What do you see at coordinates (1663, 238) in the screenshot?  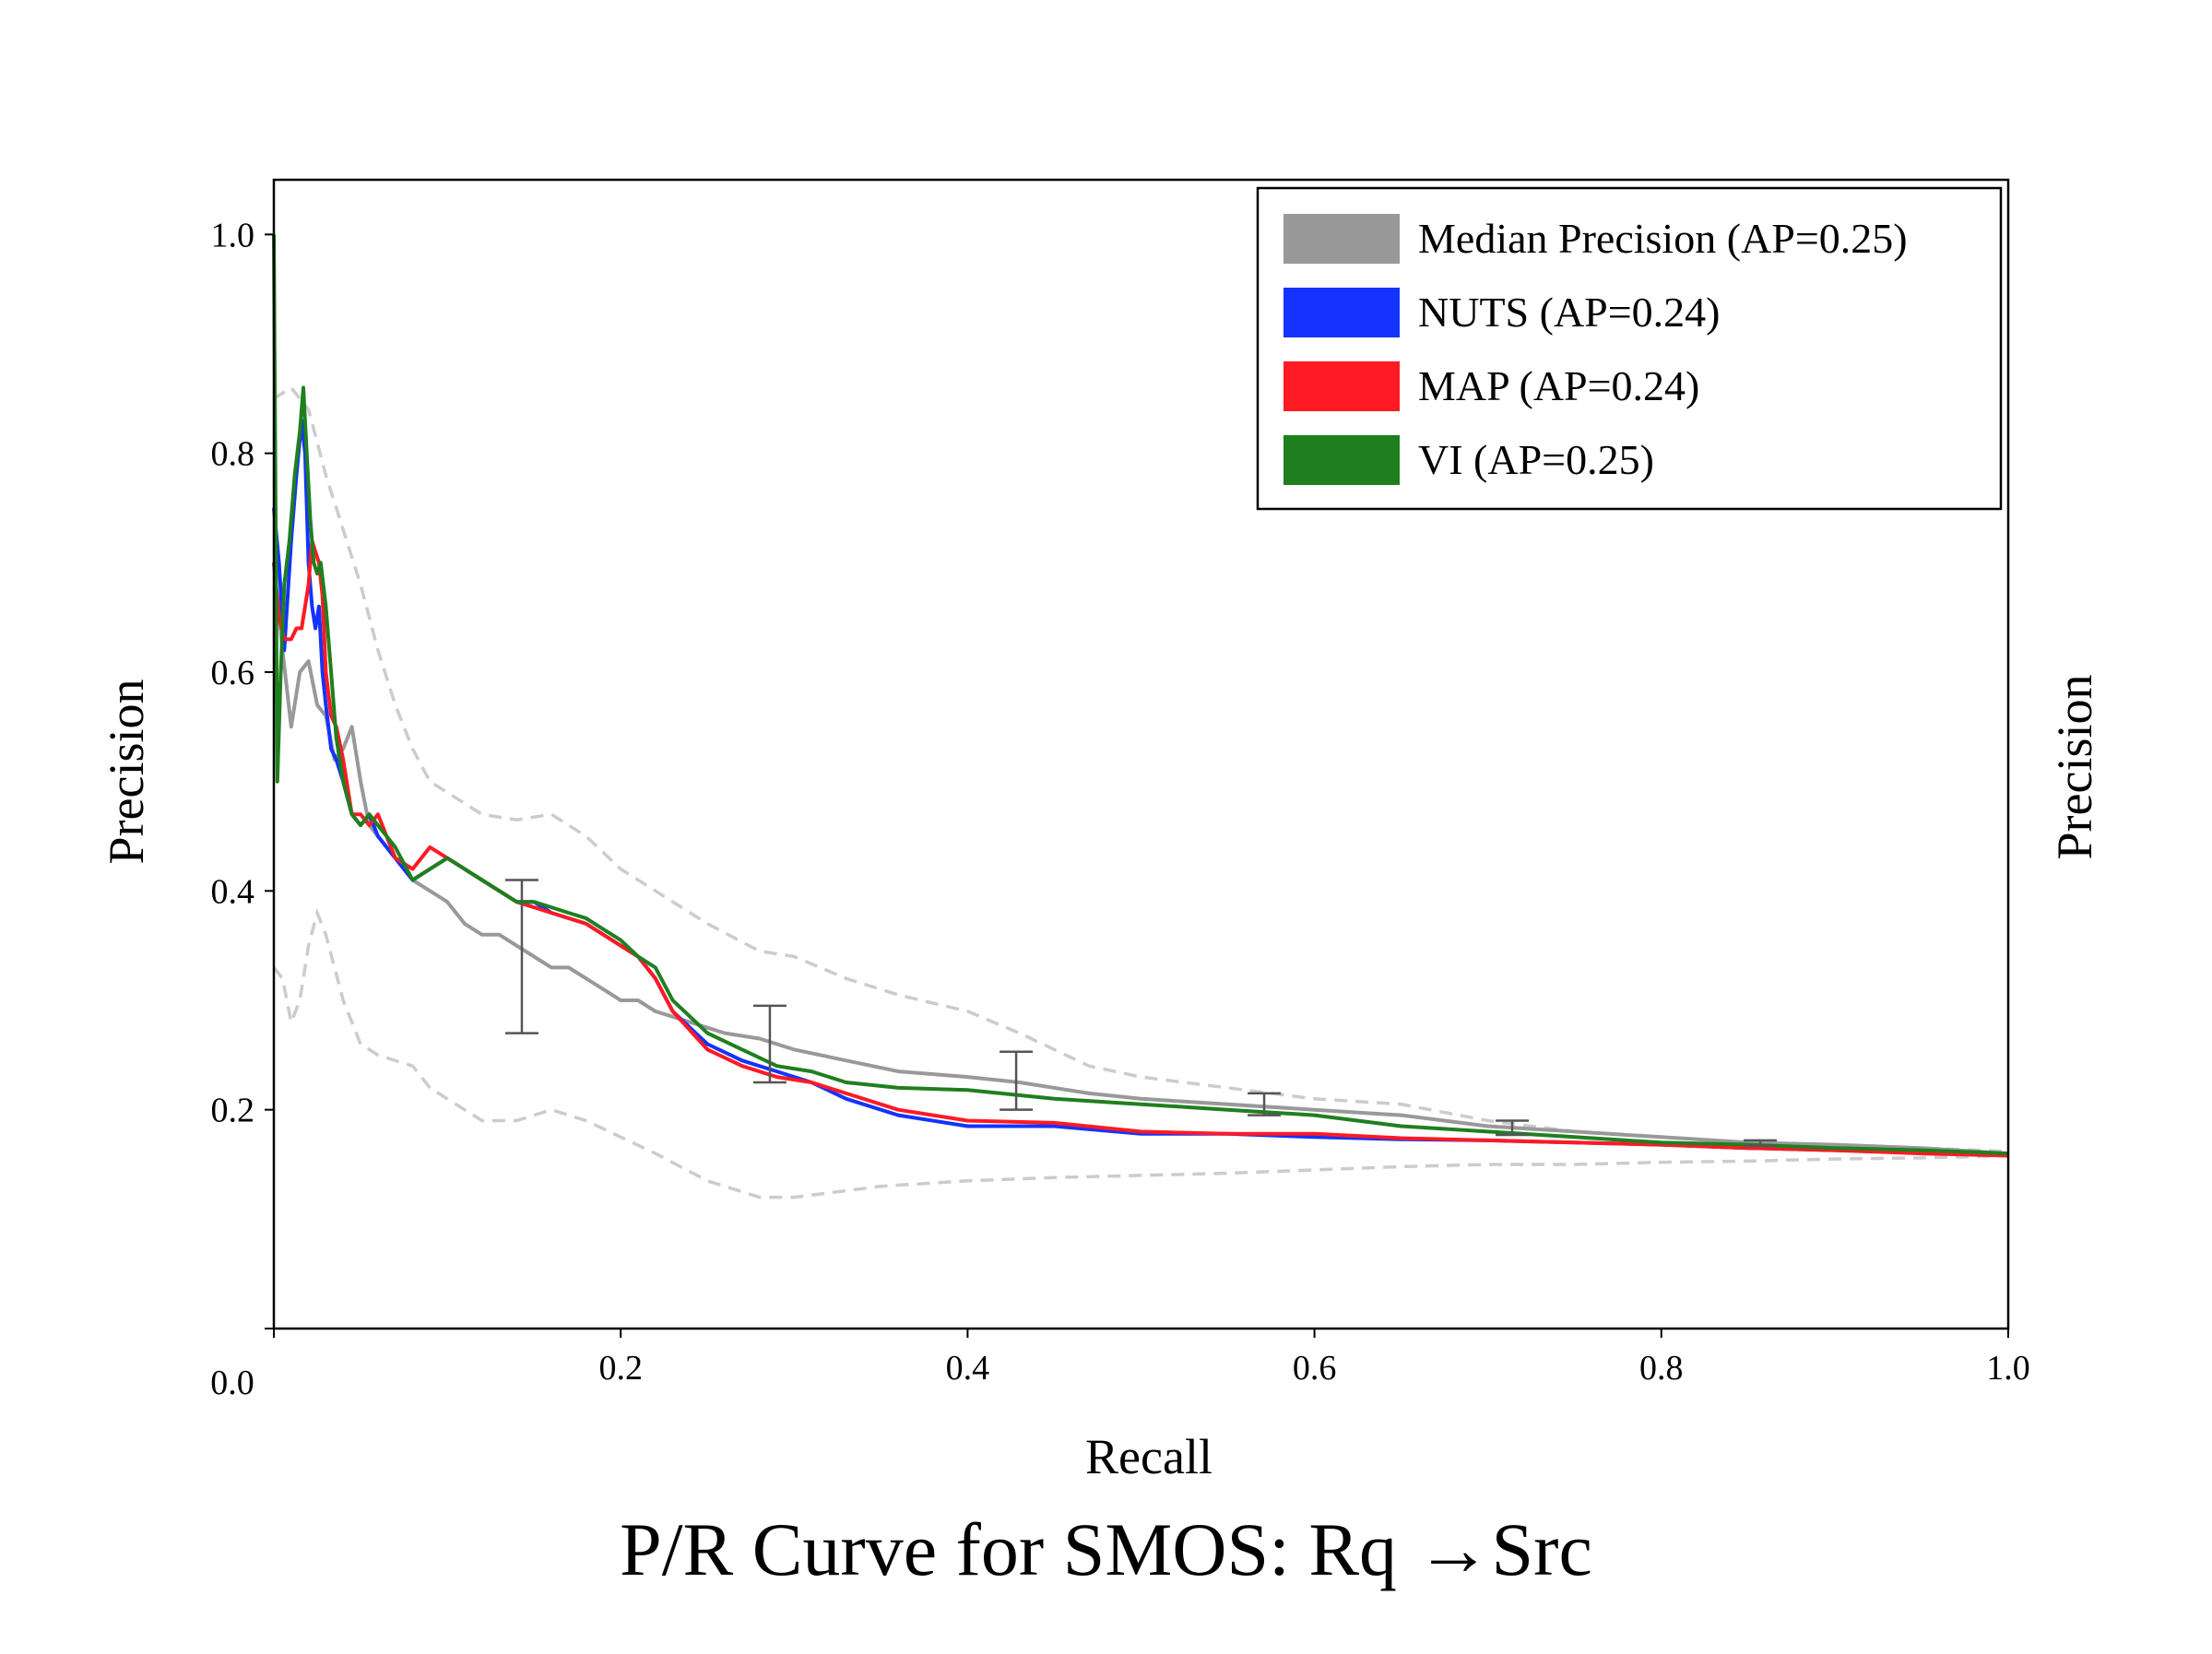 I see `legend-label-0: Median Precision (AP=0.25)` at bounding box center [1663, 238].